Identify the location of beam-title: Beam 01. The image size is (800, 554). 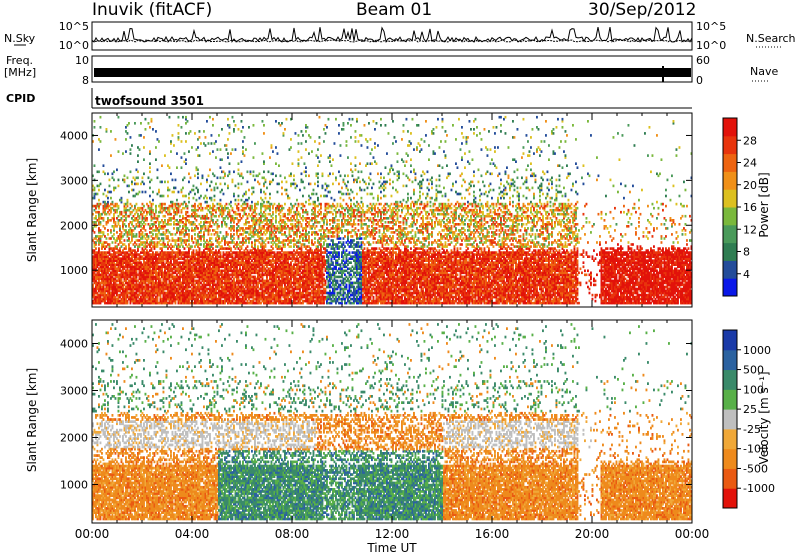
(394, 10).